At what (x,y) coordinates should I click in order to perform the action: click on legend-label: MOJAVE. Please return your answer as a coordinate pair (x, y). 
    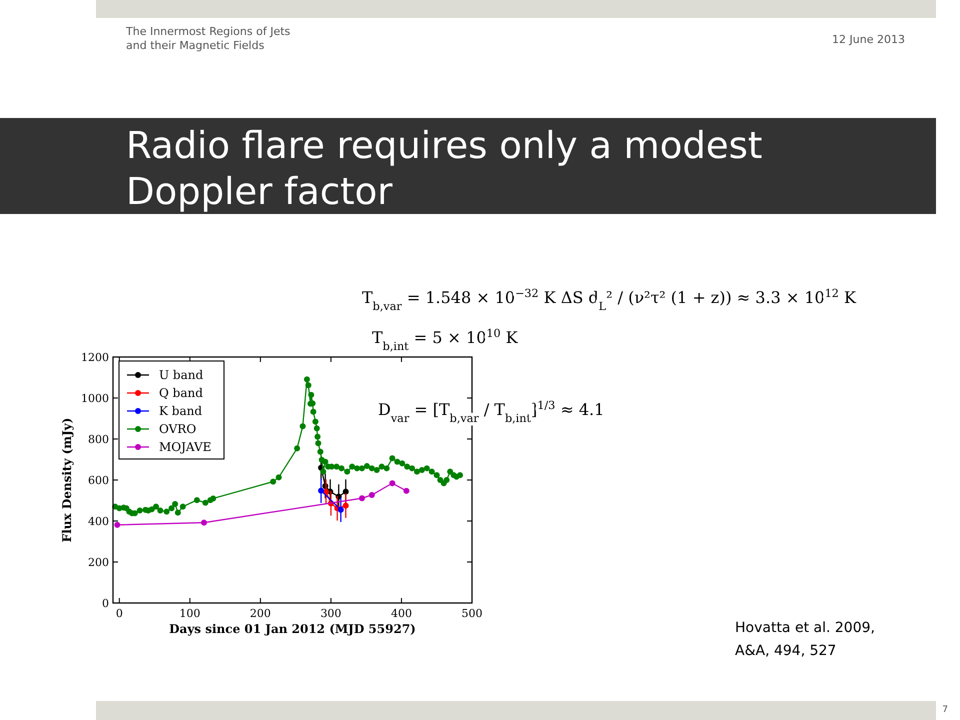
    Looking at the image, I should click on (185, 447).